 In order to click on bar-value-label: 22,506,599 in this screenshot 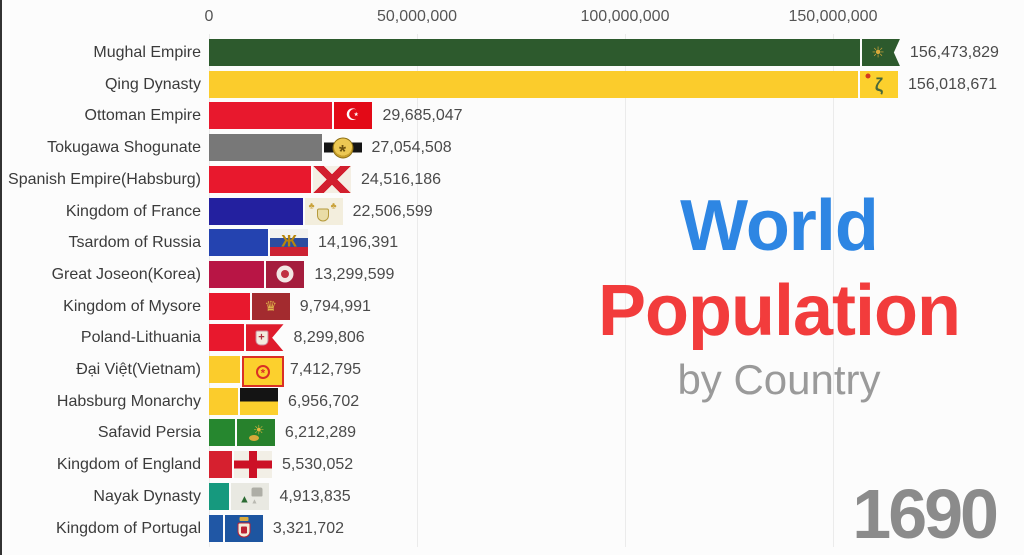, I will do `click(392, 211)`.